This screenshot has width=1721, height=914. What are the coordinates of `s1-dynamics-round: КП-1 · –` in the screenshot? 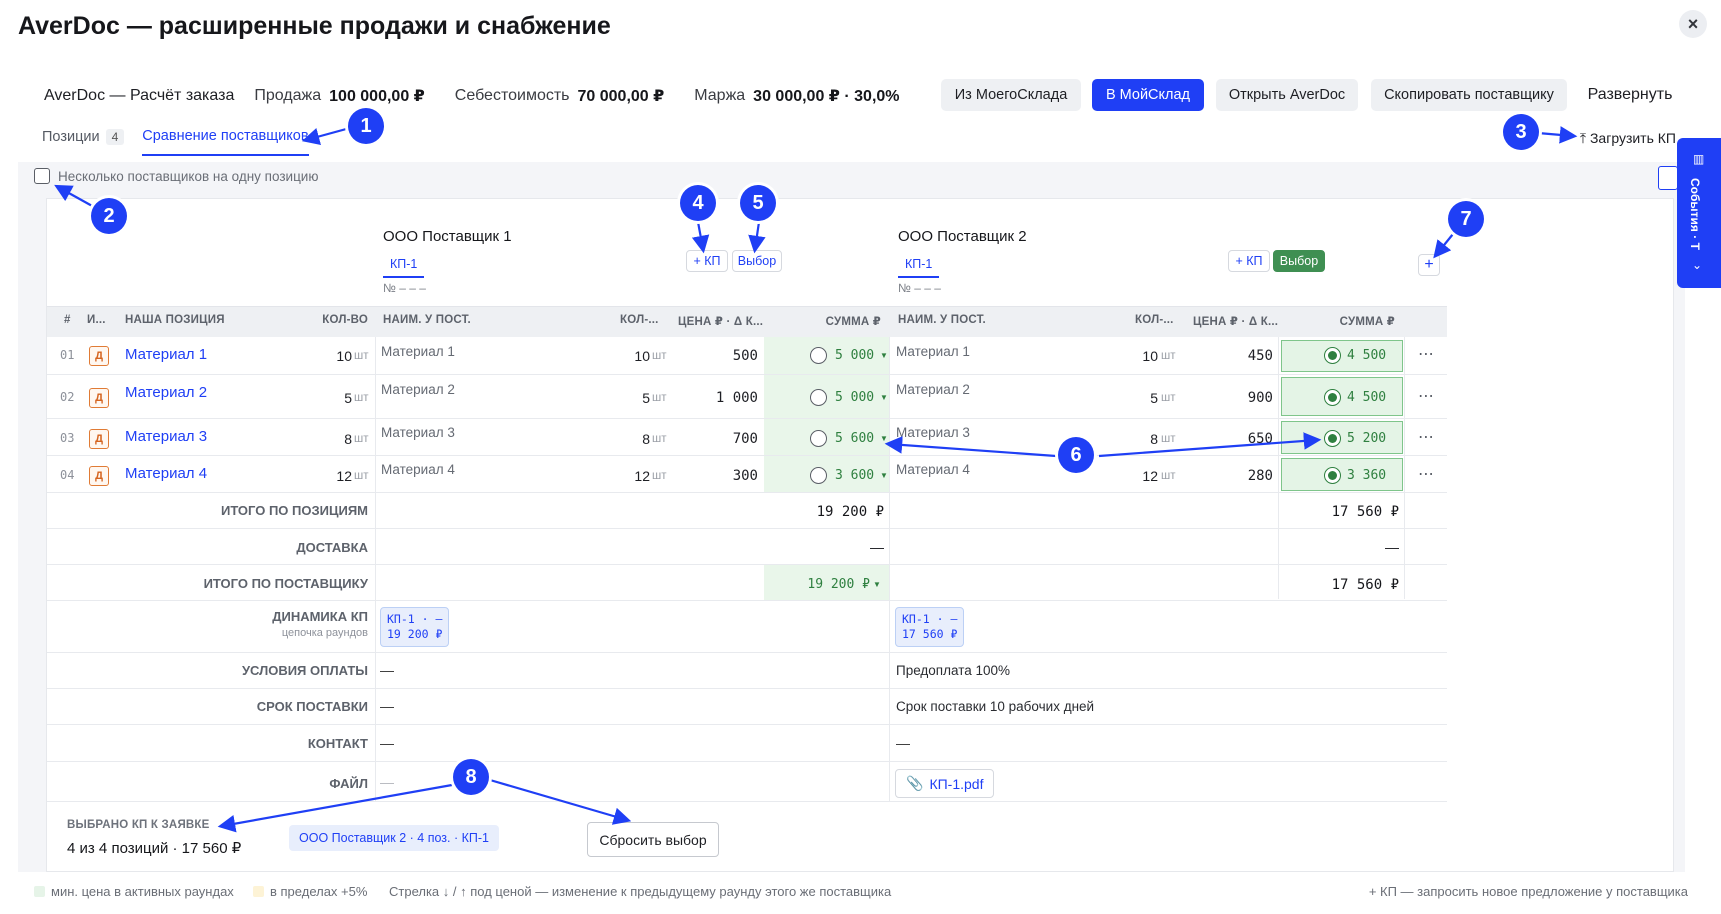 It's located at (415, 619).